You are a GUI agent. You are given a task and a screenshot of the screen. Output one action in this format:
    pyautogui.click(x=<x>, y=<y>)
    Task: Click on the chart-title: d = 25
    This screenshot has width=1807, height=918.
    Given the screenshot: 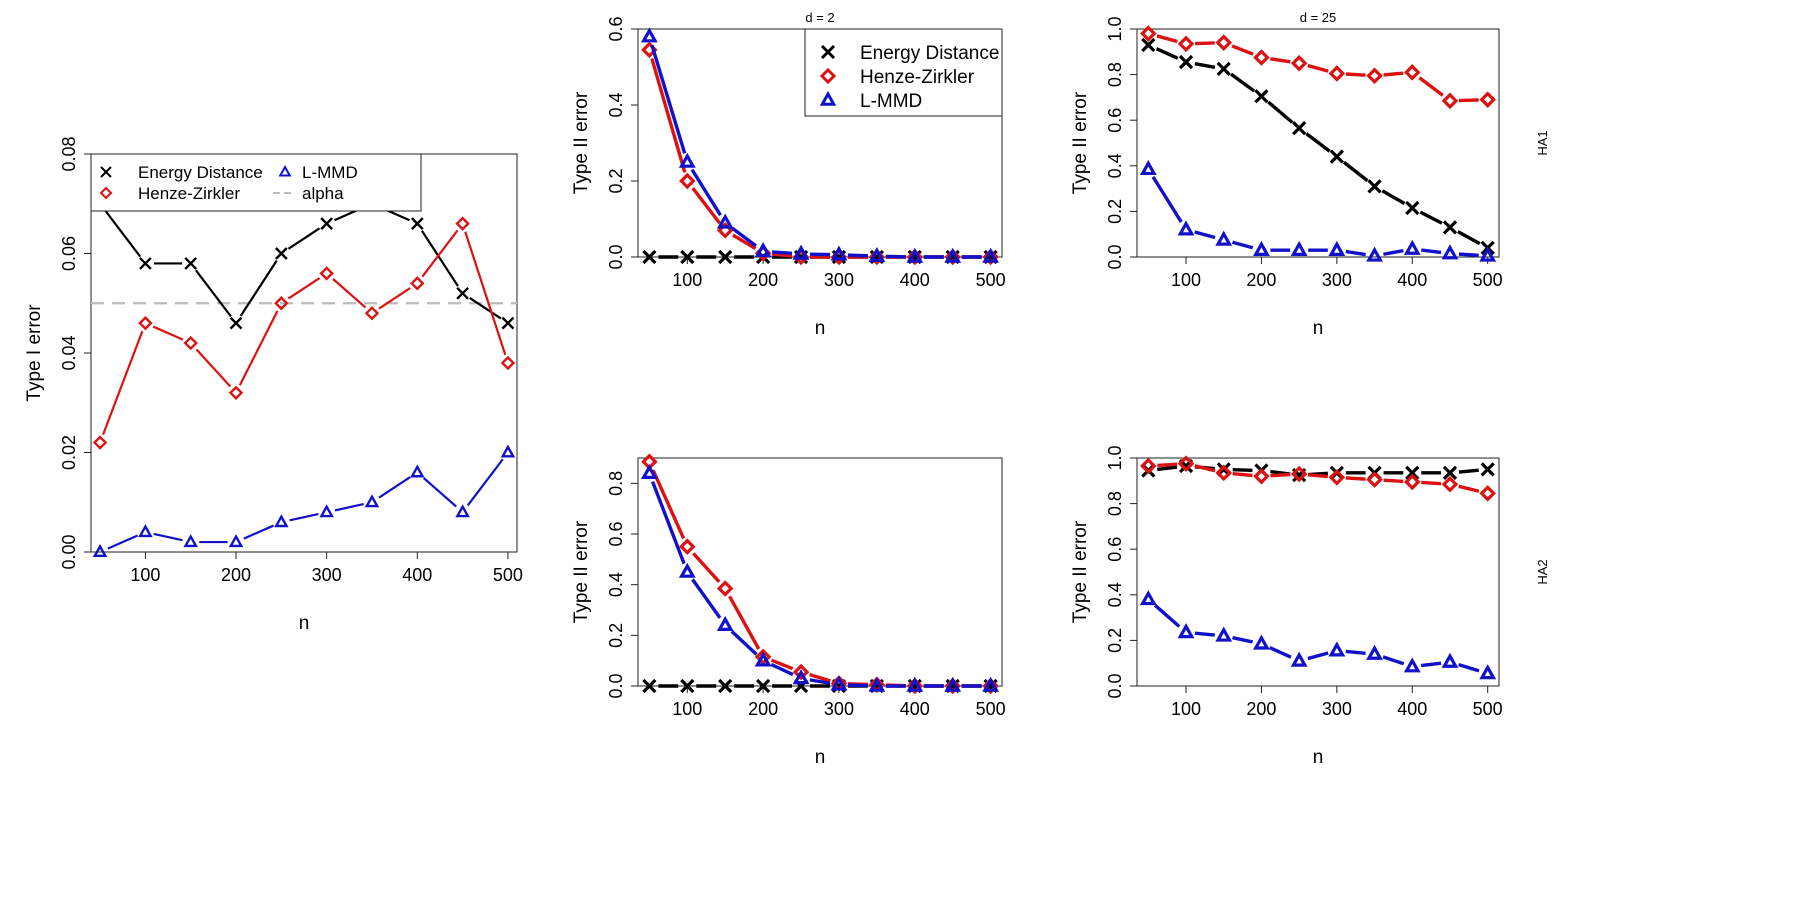 What is the action you would take?
    pyautogui.click(x=1318, y=17)
    